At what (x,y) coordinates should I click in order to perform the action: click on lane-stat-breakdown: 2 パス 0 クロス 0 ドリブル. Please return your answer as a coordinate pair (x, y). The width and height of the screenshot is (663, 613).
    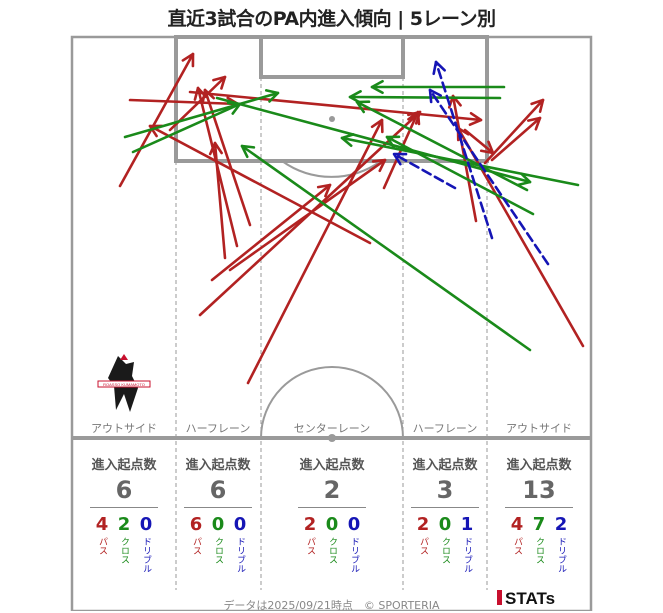
    Looking at the image, I should click on (332, 544).